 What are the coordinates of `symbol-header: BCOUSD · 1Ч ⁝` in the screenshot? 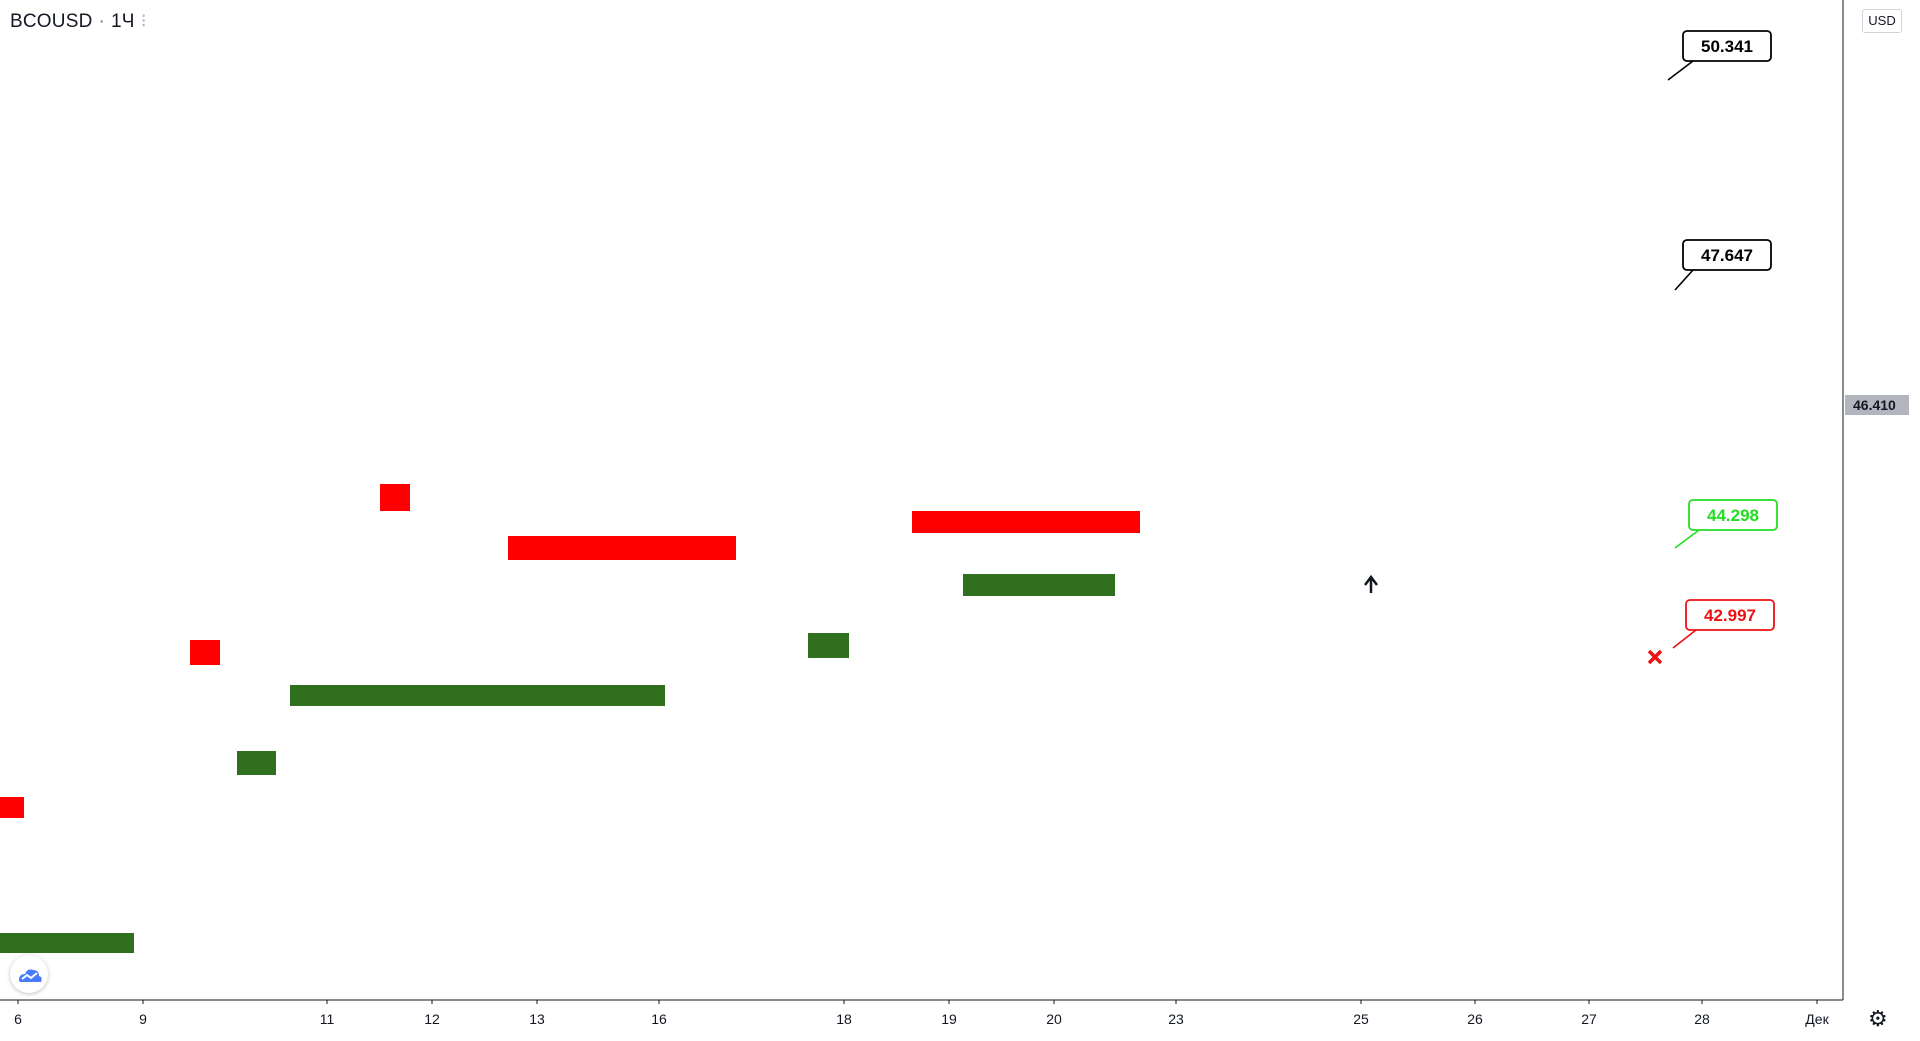 It's located at (78, 21).